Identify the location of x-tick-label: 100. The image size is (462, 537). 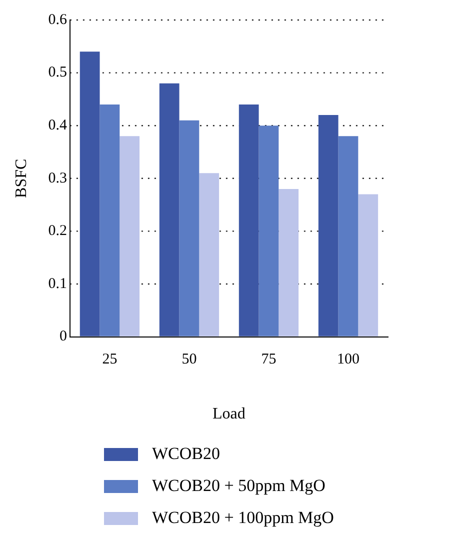
(348, 360).